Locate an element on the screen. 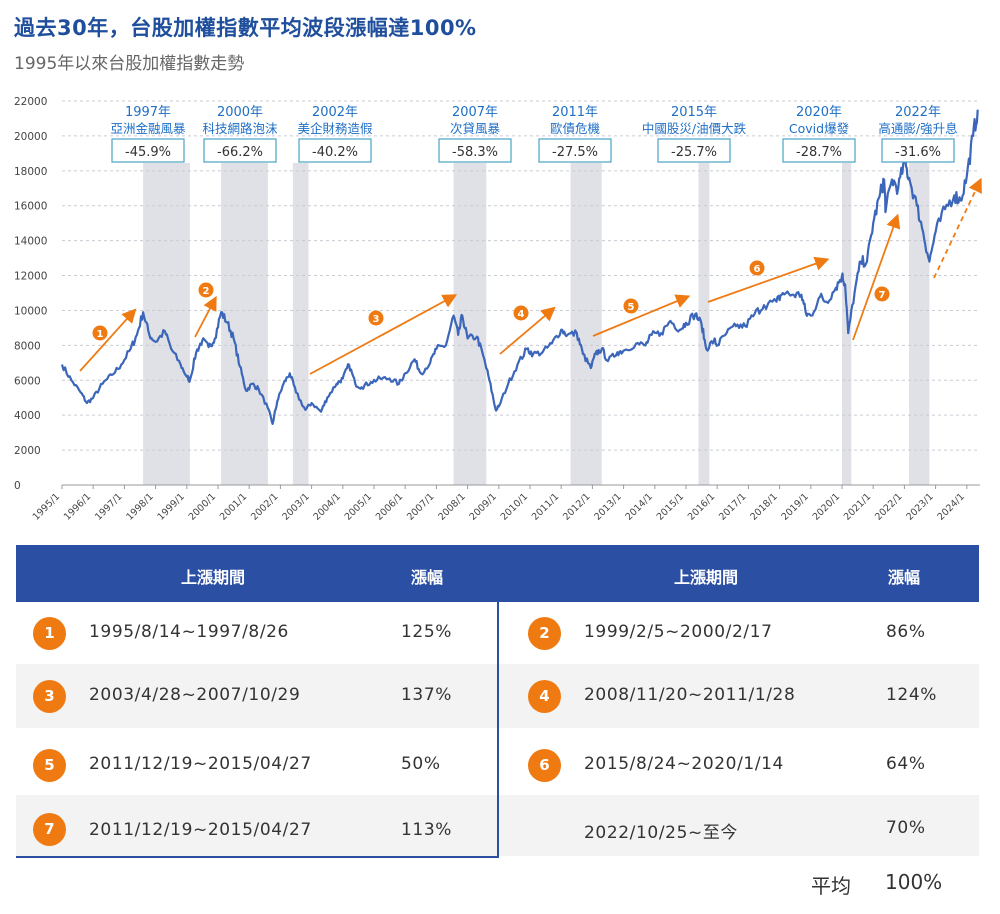 The height and width of the screenshot is (914, 1000). x-tick-label: 2017/1 is located at coordinates (732, 506).